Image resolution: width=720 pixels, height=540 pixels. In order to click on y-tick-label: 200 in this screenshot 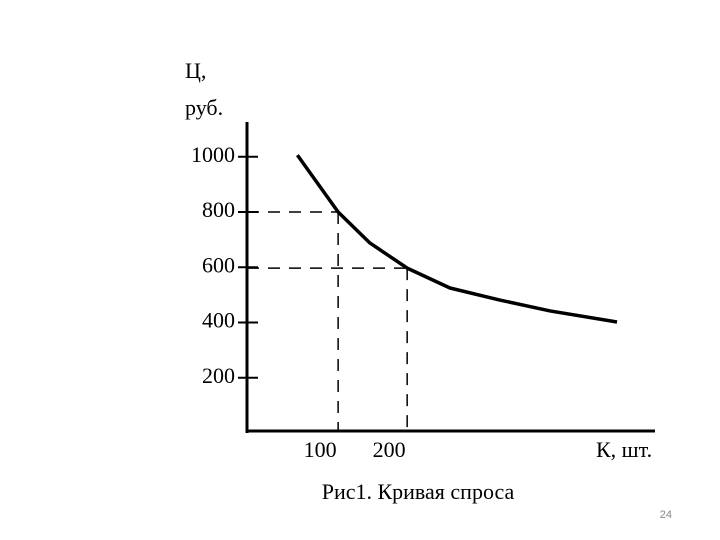, I will do `click(218, 375)`.